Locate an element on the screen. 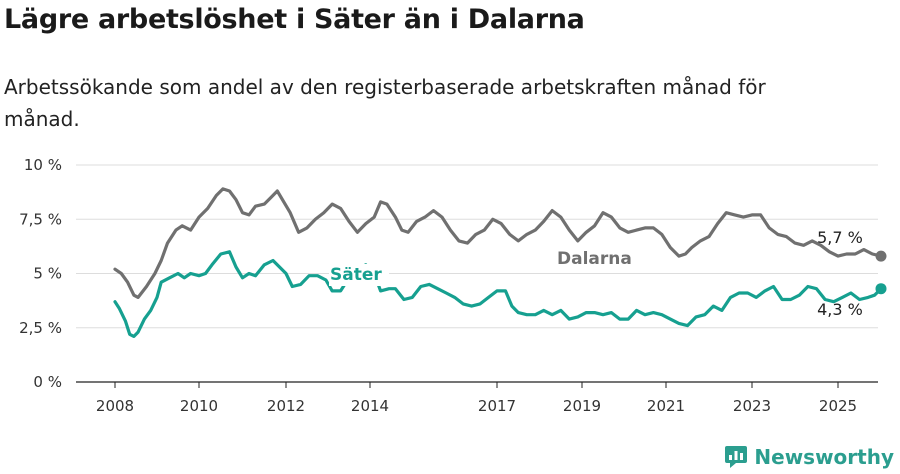 The height and width of the screenshot is (474, 900). x-tick-label: 2025 is located at coordinates (838, 406).